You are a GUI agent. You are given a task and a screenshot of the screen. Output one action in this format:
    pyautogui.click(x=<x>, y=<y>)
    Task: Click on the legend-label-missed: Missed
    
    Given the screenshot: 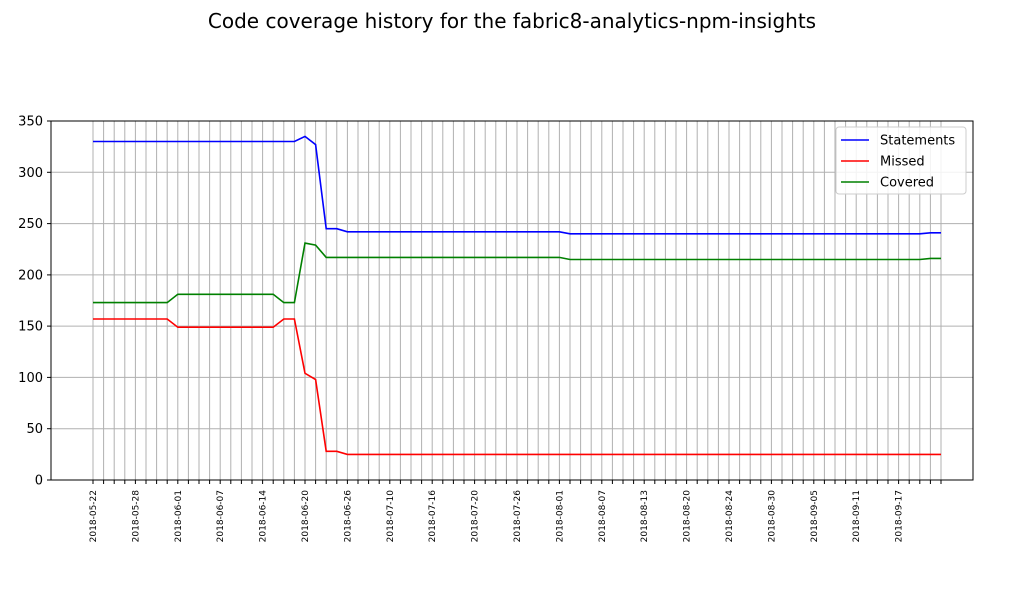 What is the action you would take?
    pyautogui.click(x=902, y=162)
    